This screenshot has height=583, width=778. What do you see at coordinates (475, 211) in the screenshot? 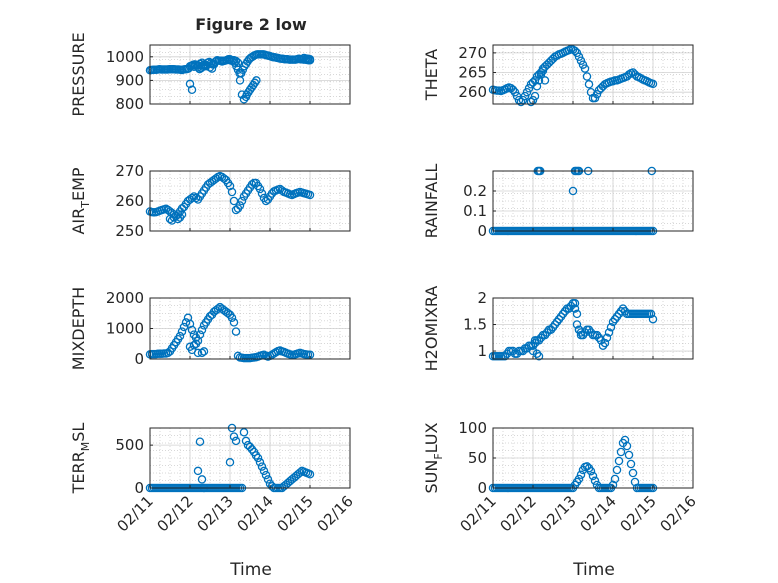
I see `y-tick-label: 0.1` at bounding box center [475, 211].